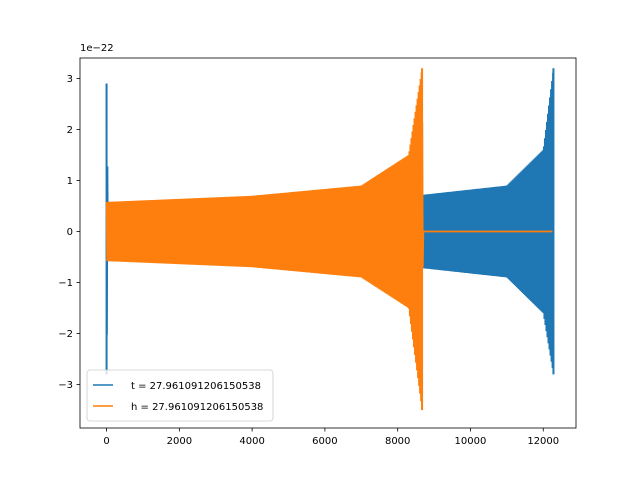  What do you see at coordinates (97, 48) in the screenshot?
I see `y-offset-text: 1e−22` at bounding box center [97, 48].